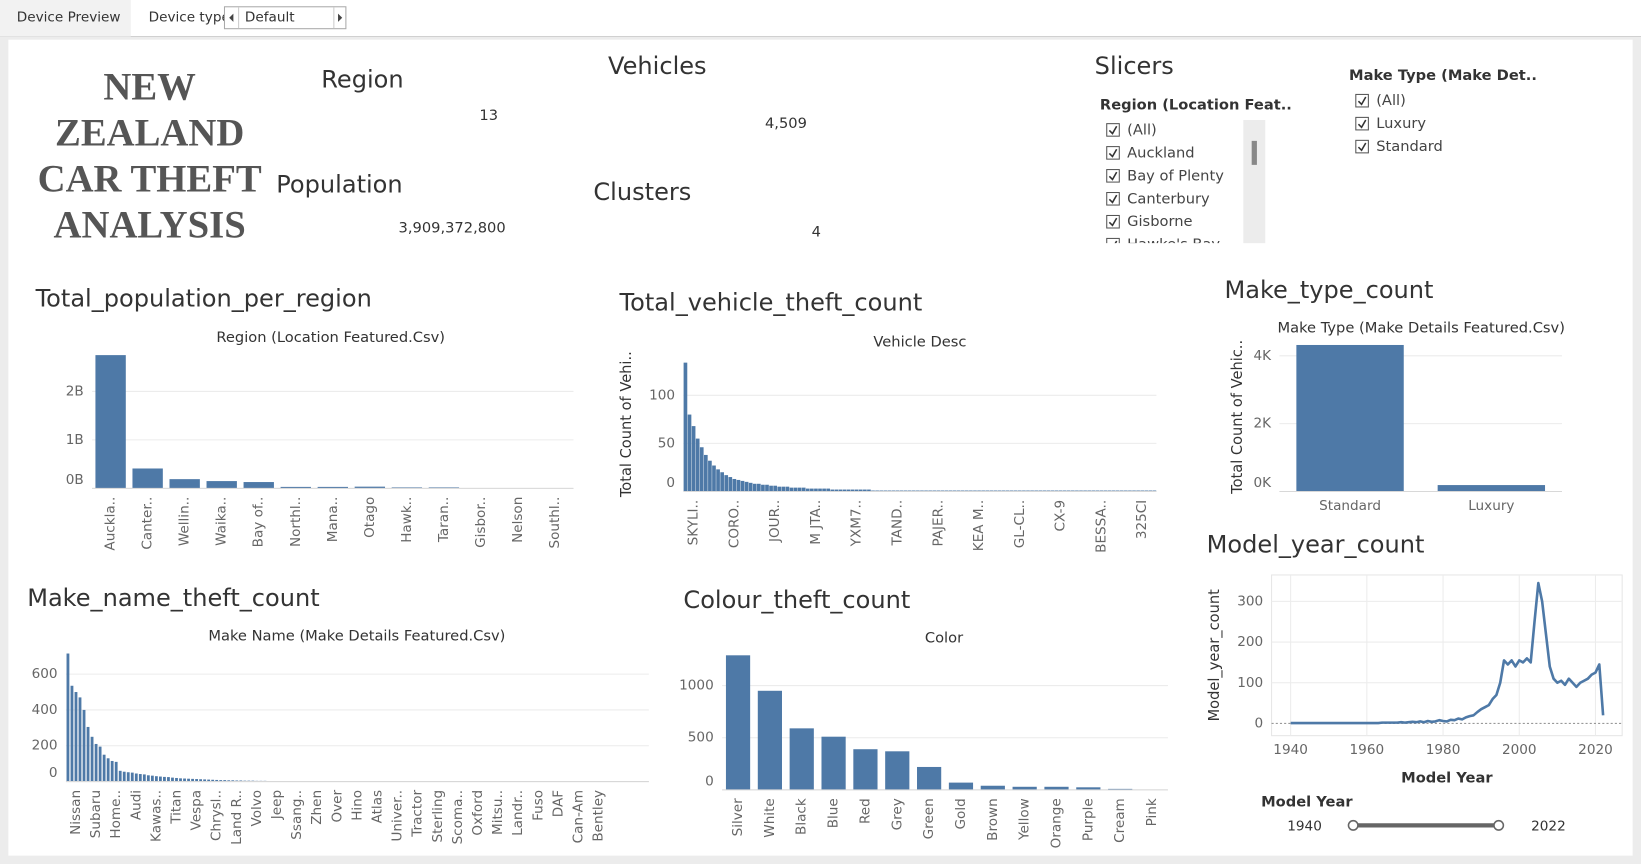  I want to click on x-tick-label: 1960, so click(1367, 750).